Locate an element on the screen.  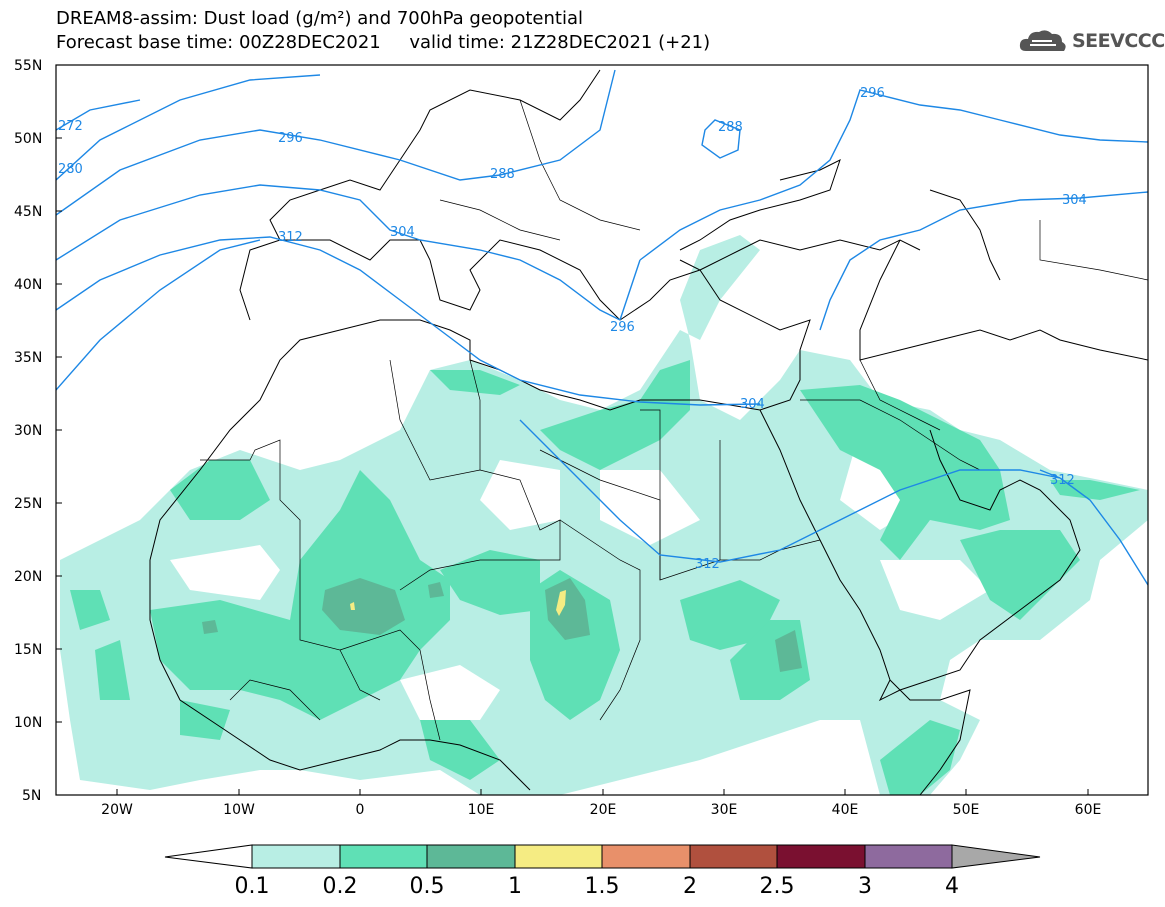
svg-text: 40N is located at coordinates (28, 285).